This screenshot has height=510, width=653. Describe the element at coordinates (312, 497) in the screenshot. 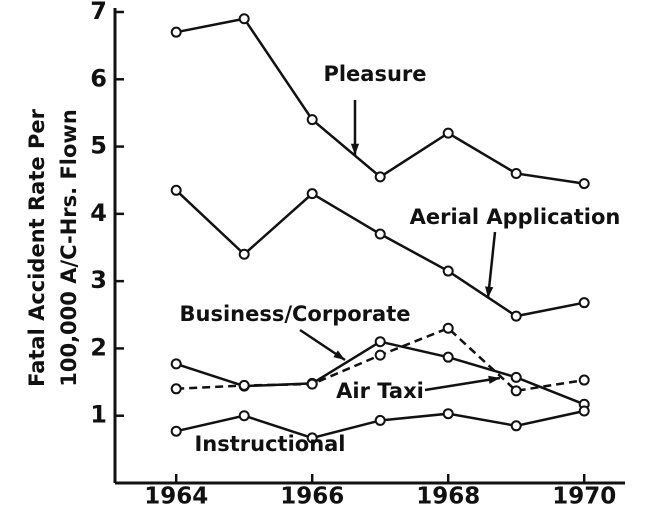

I see `x-tick-label: 1966` at that location.